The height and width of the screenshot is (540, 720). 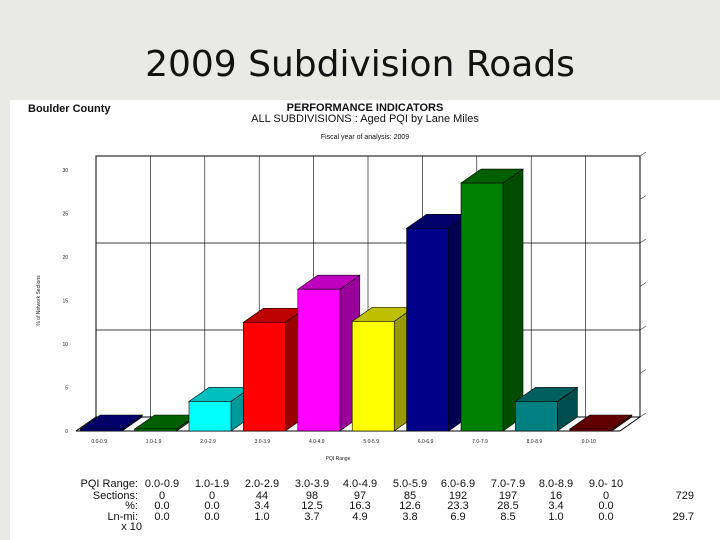 I want to click on stats-cell: 8.5, so click(x=508, y=517).